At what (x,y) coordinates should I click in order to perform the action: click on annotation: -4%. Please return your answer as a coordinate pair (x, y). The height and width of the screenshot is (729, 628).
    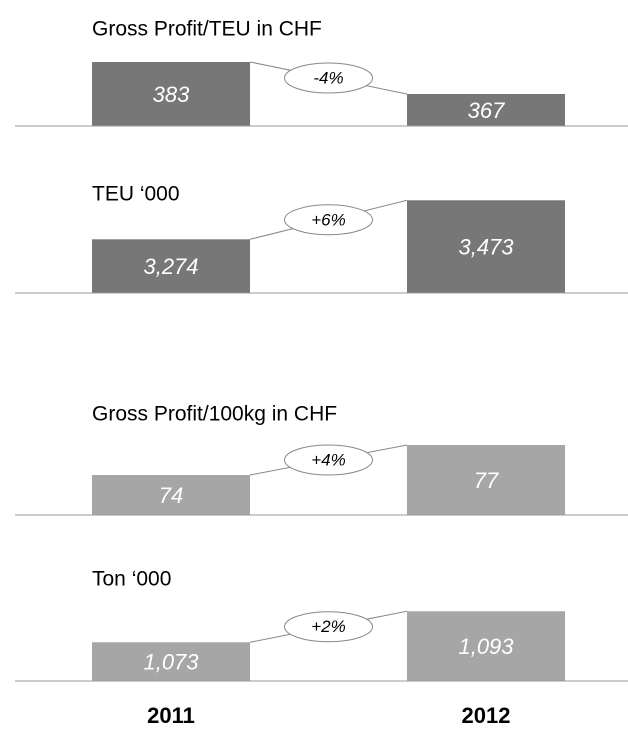
    Looking at the image, I should click on (328, 77).